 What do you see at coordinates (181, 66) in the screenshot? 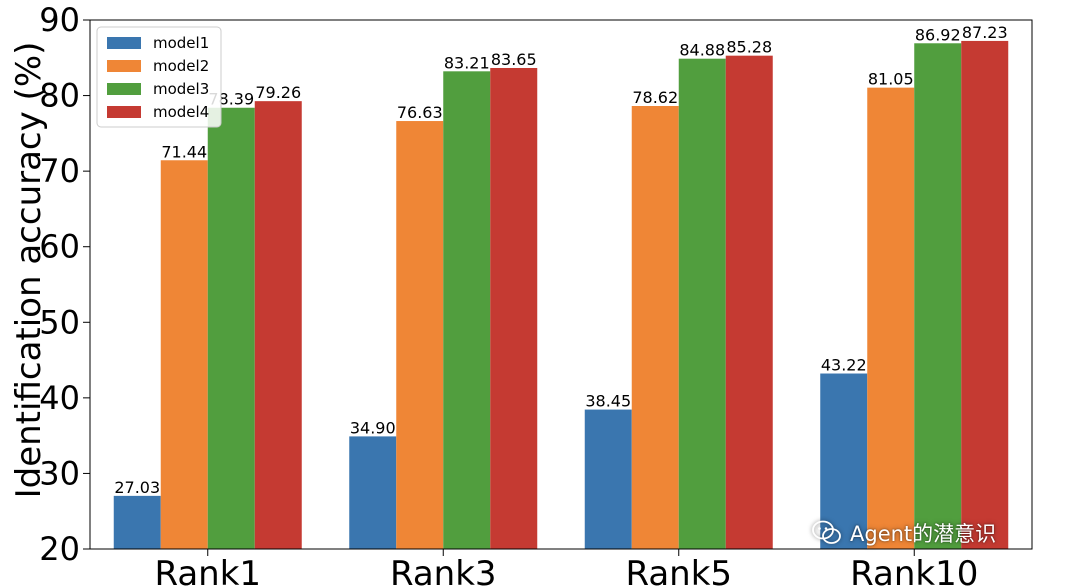
I see `legend-label-model2: model2` at bounding box center [181, 66].